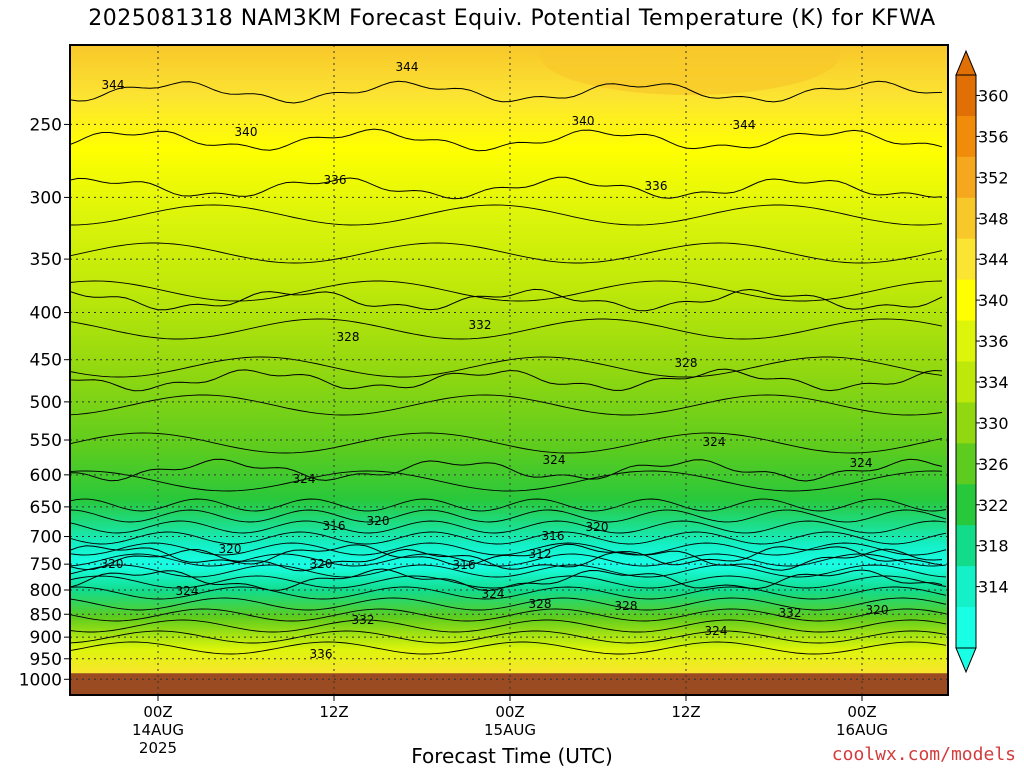  What do you see at coordinates (46, 615) in the screenshot?
I see `y-tick-label-850: 850` at bounding box center [46, 615].